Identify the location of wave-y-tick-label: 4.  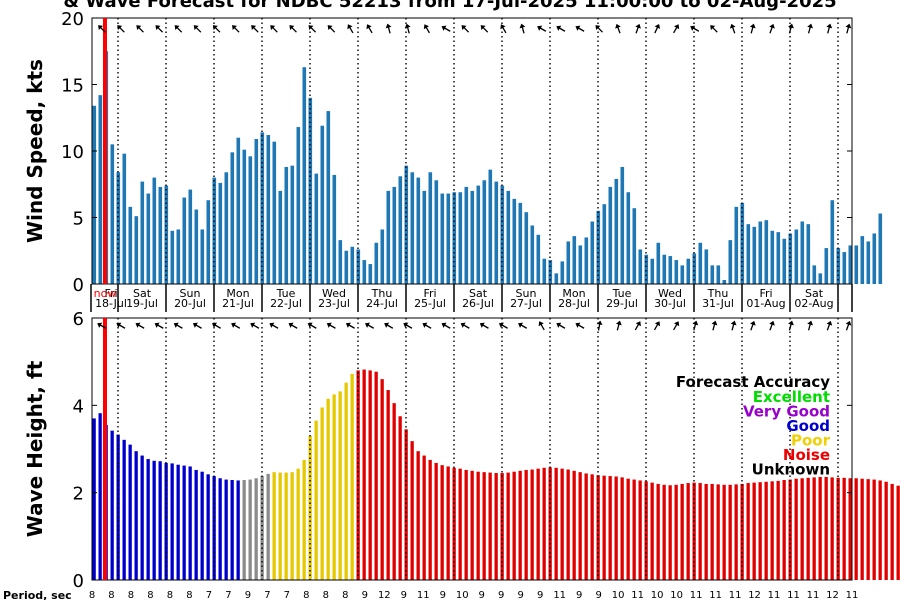
(78, 406).